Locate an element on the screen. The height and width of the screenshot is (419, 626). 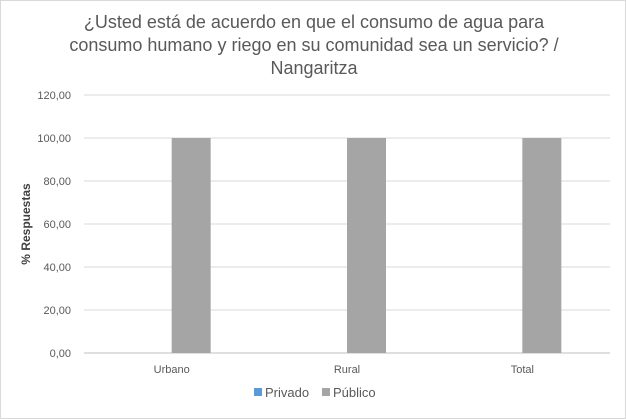
legend-label-0: Privado is located at coordinates (287, 392).